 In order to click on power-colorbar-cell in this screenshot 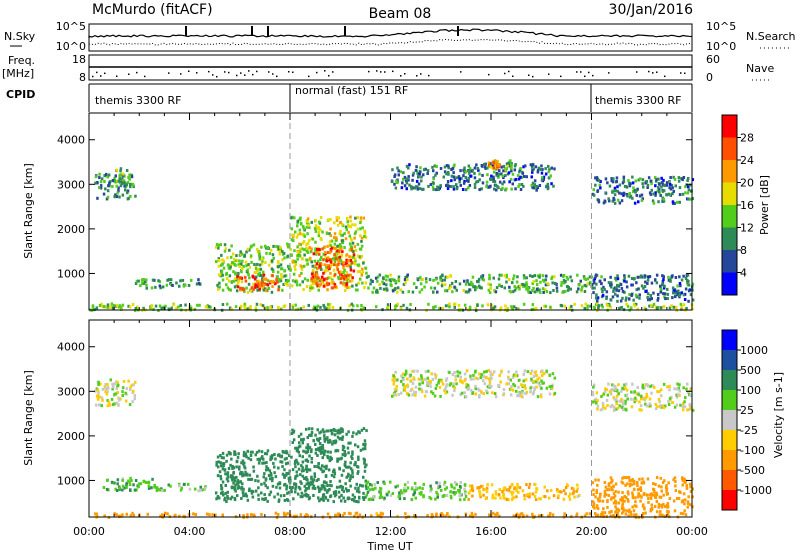, I will do `click(729, 216)`.